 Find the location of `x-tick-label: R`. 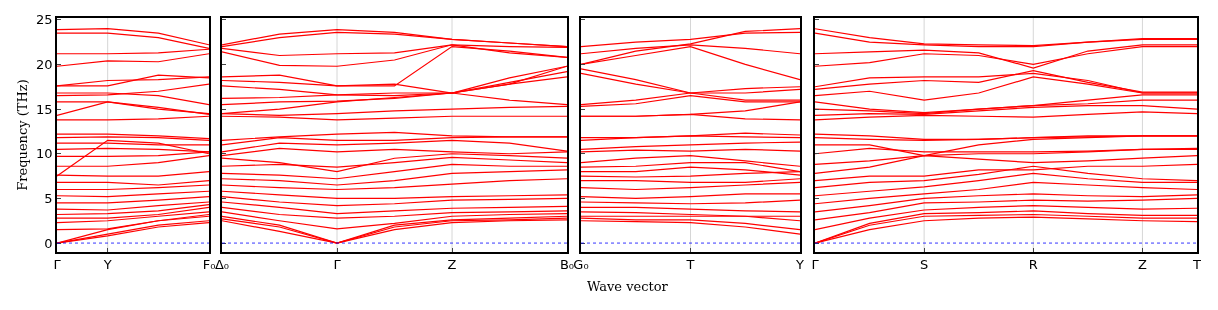

x-tick-label: R is located at coordinates (1033, 265).